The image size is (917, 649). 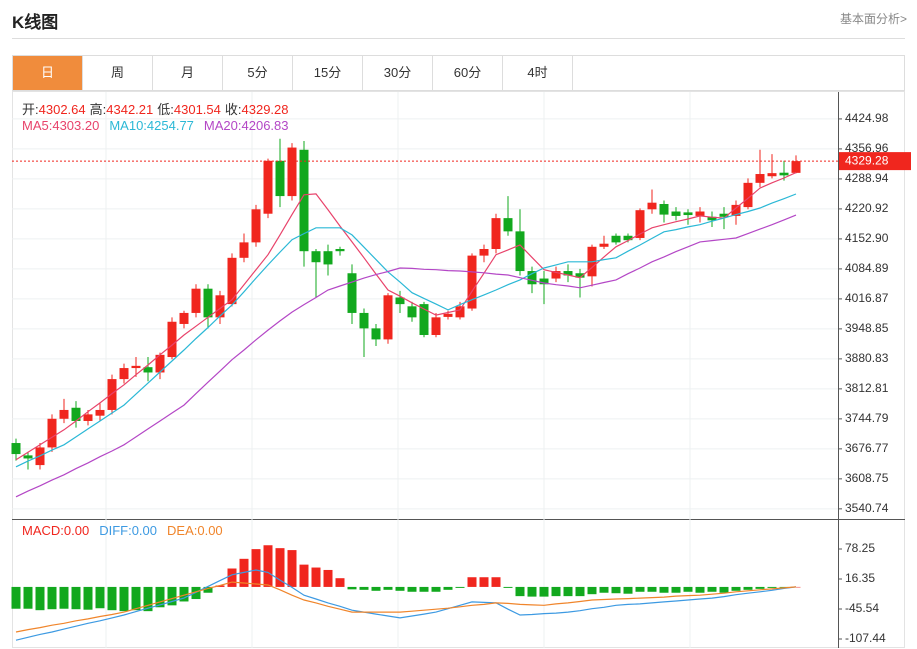 What do you see at coordinates (867, 448) in the screenshot?
I see `y-tick-label: 3676.77` at bounding box center [867, 448].